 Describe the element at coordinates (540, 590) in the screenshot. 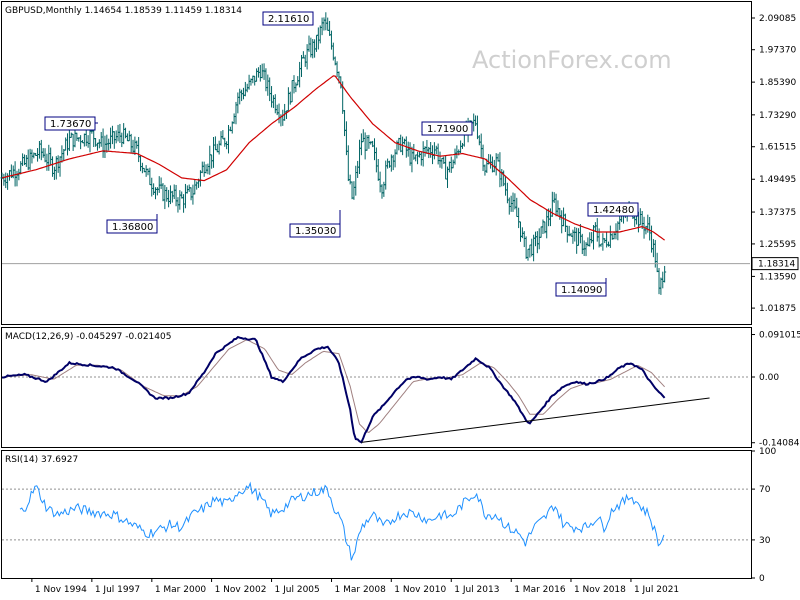

I see `time-axis-tick-label: 1 Mar 2016` at that location.